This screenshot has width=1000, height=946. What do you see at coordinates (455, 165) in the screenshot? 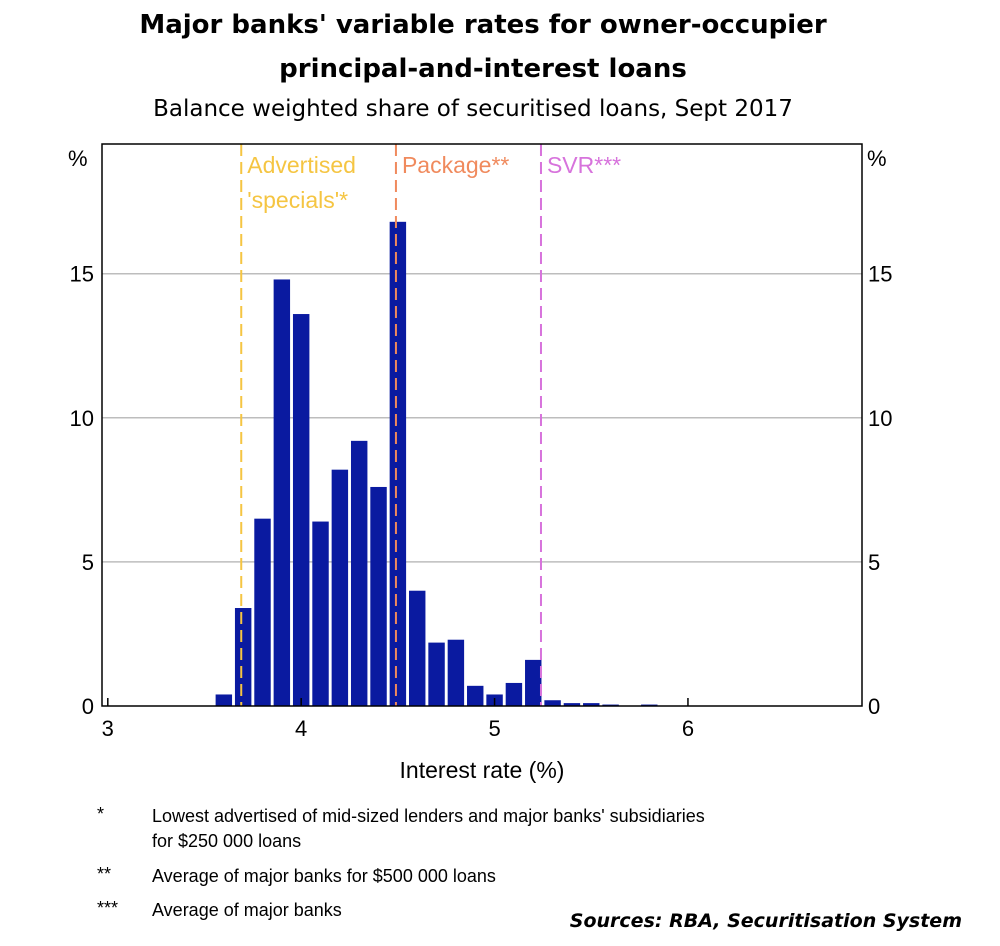
I see `reference-label-1: Package**` at bounding box center [455, 165].